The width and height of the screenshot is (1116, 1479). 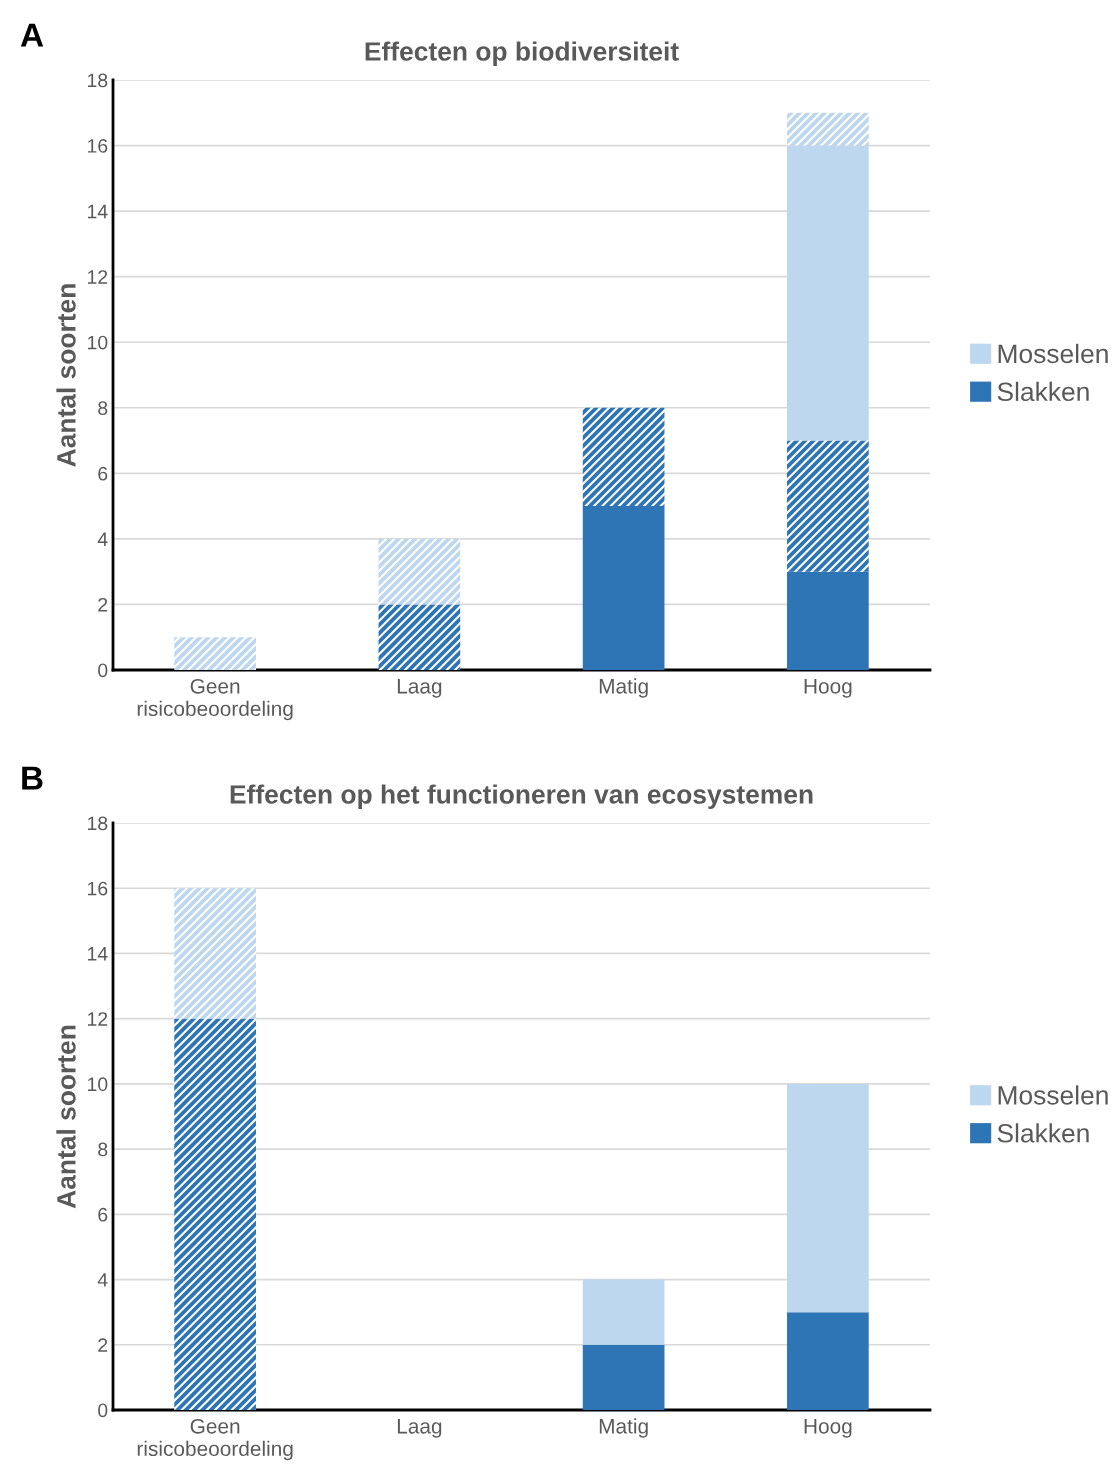 I want to click on chart-title: Effecten op het functioneren van ecosystemen, so click(x=521, y=797).